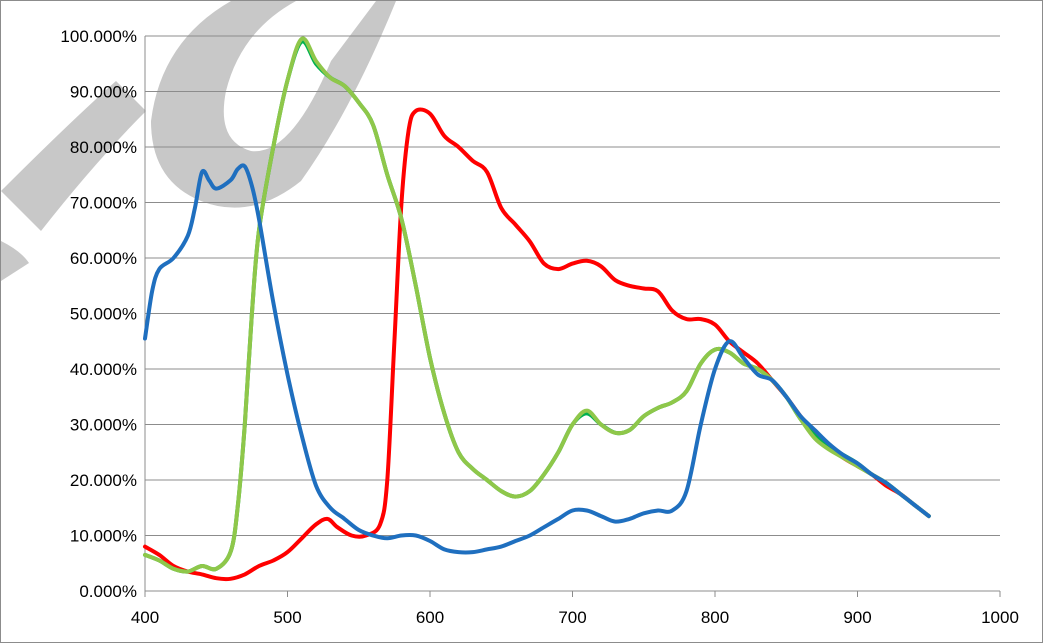  I want to click on x-tick-label: 700, so click(572, 617).